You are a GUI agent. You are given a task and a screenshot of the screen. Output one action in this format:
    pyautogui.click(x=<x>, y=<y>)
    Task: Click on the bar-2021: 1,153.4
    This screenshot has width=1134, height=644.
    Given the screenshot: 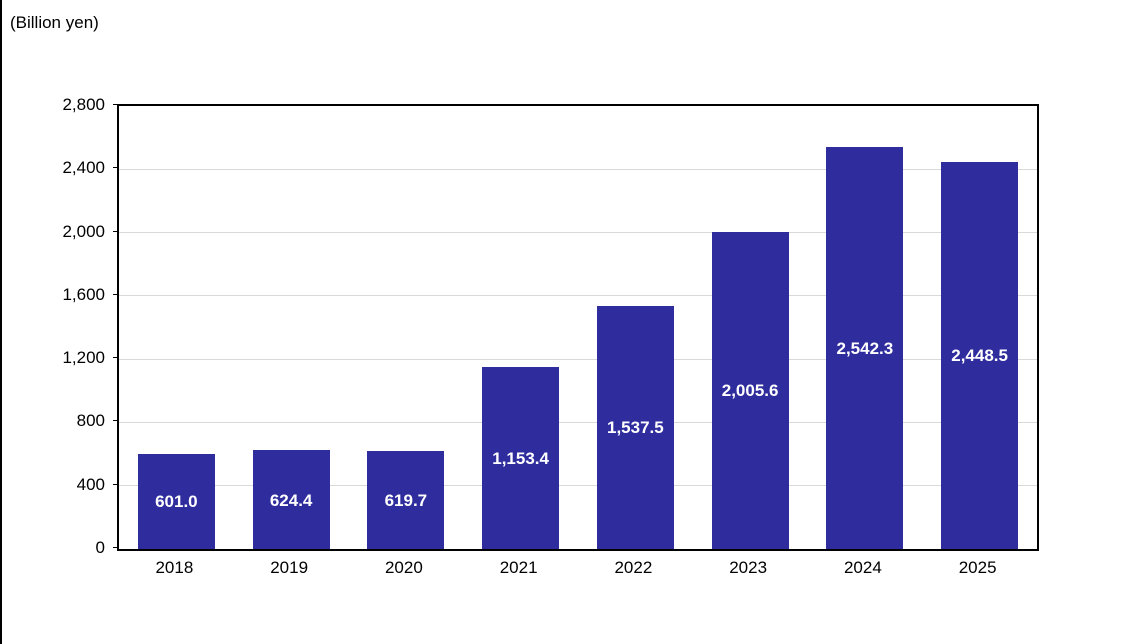 What is the action you would take?
    pyautogui.click(x=521, y=457)
    